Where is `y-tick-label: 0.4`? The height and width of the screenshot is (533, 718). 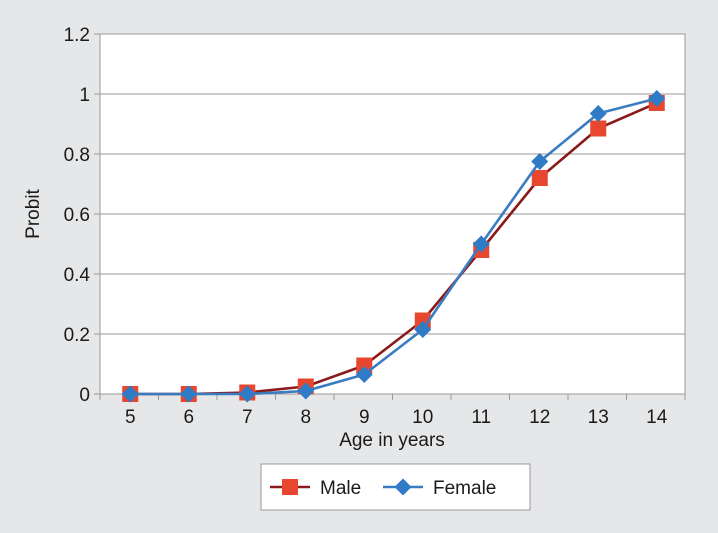 y-tick-label: 0.4 is located at coordinates (77, 275).